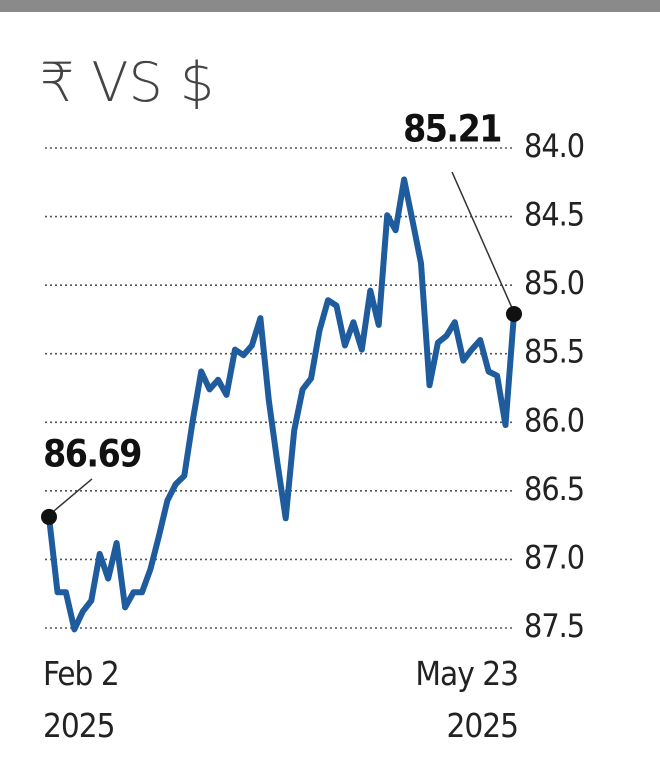  Describe the element at coordinates (554, 146) in the screenshot. I see `y-tick-label: 84.0` at that location.